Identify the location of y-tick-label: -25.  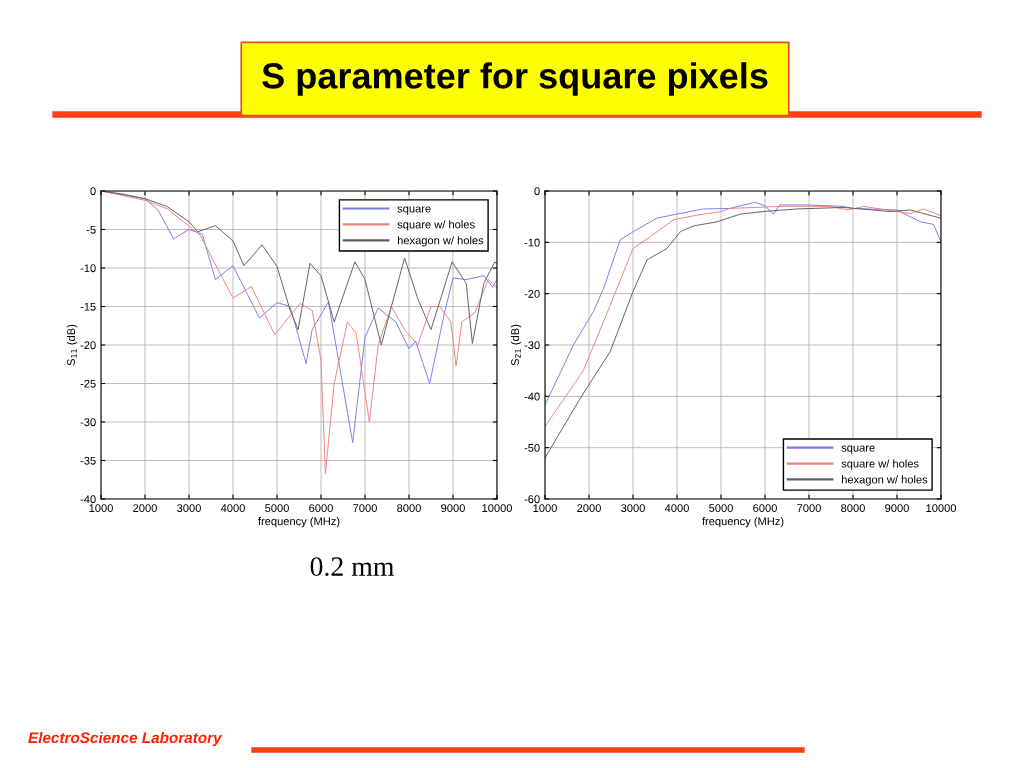
(88, 383).